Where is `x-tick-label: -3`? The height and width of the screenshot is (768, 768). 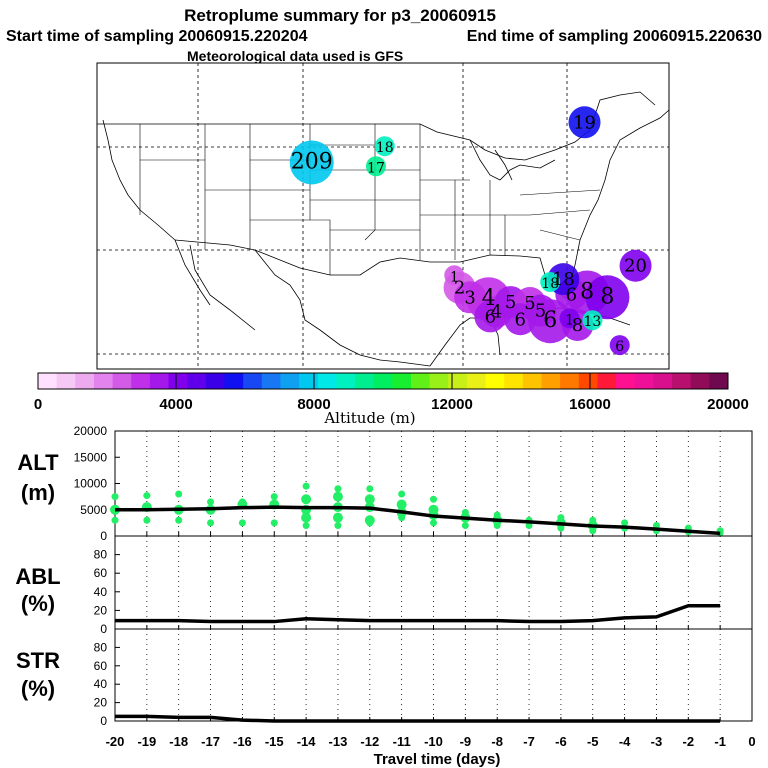 x-tick-label: -3 is located at coordinates (657, 741).